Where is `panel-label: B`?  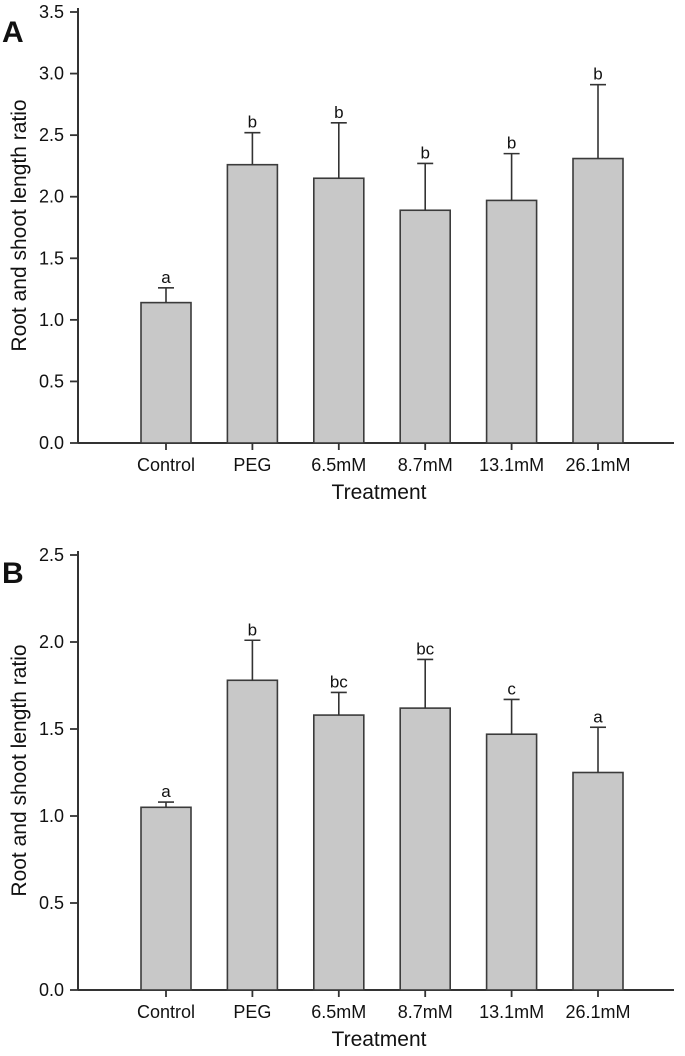
panel-label: B is located at coordinates (13, 573).